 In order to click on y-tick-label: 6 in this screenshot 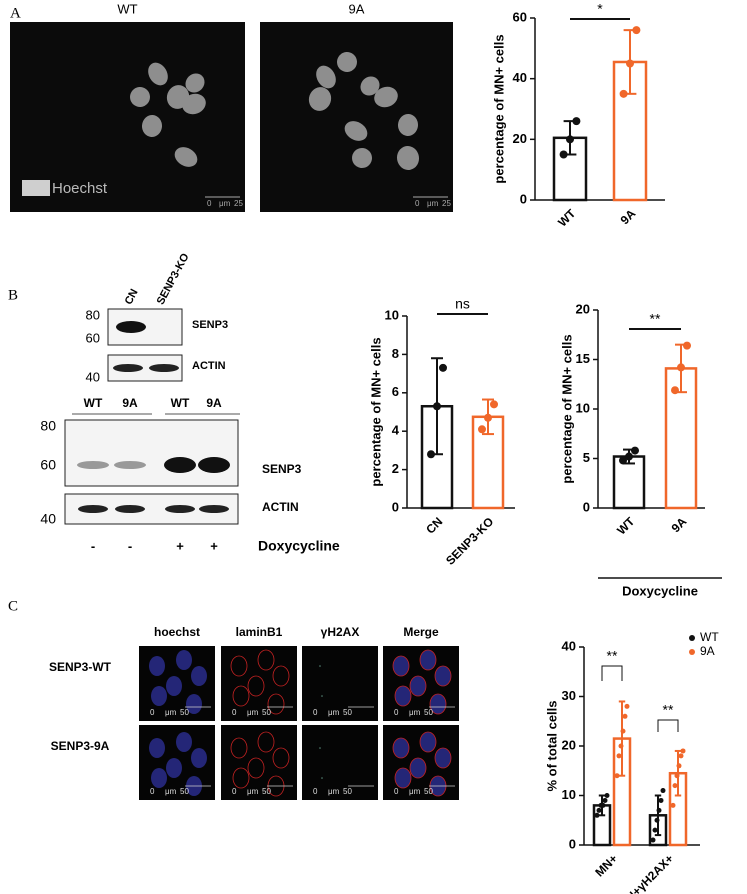, I will do `click(395, 391)`.